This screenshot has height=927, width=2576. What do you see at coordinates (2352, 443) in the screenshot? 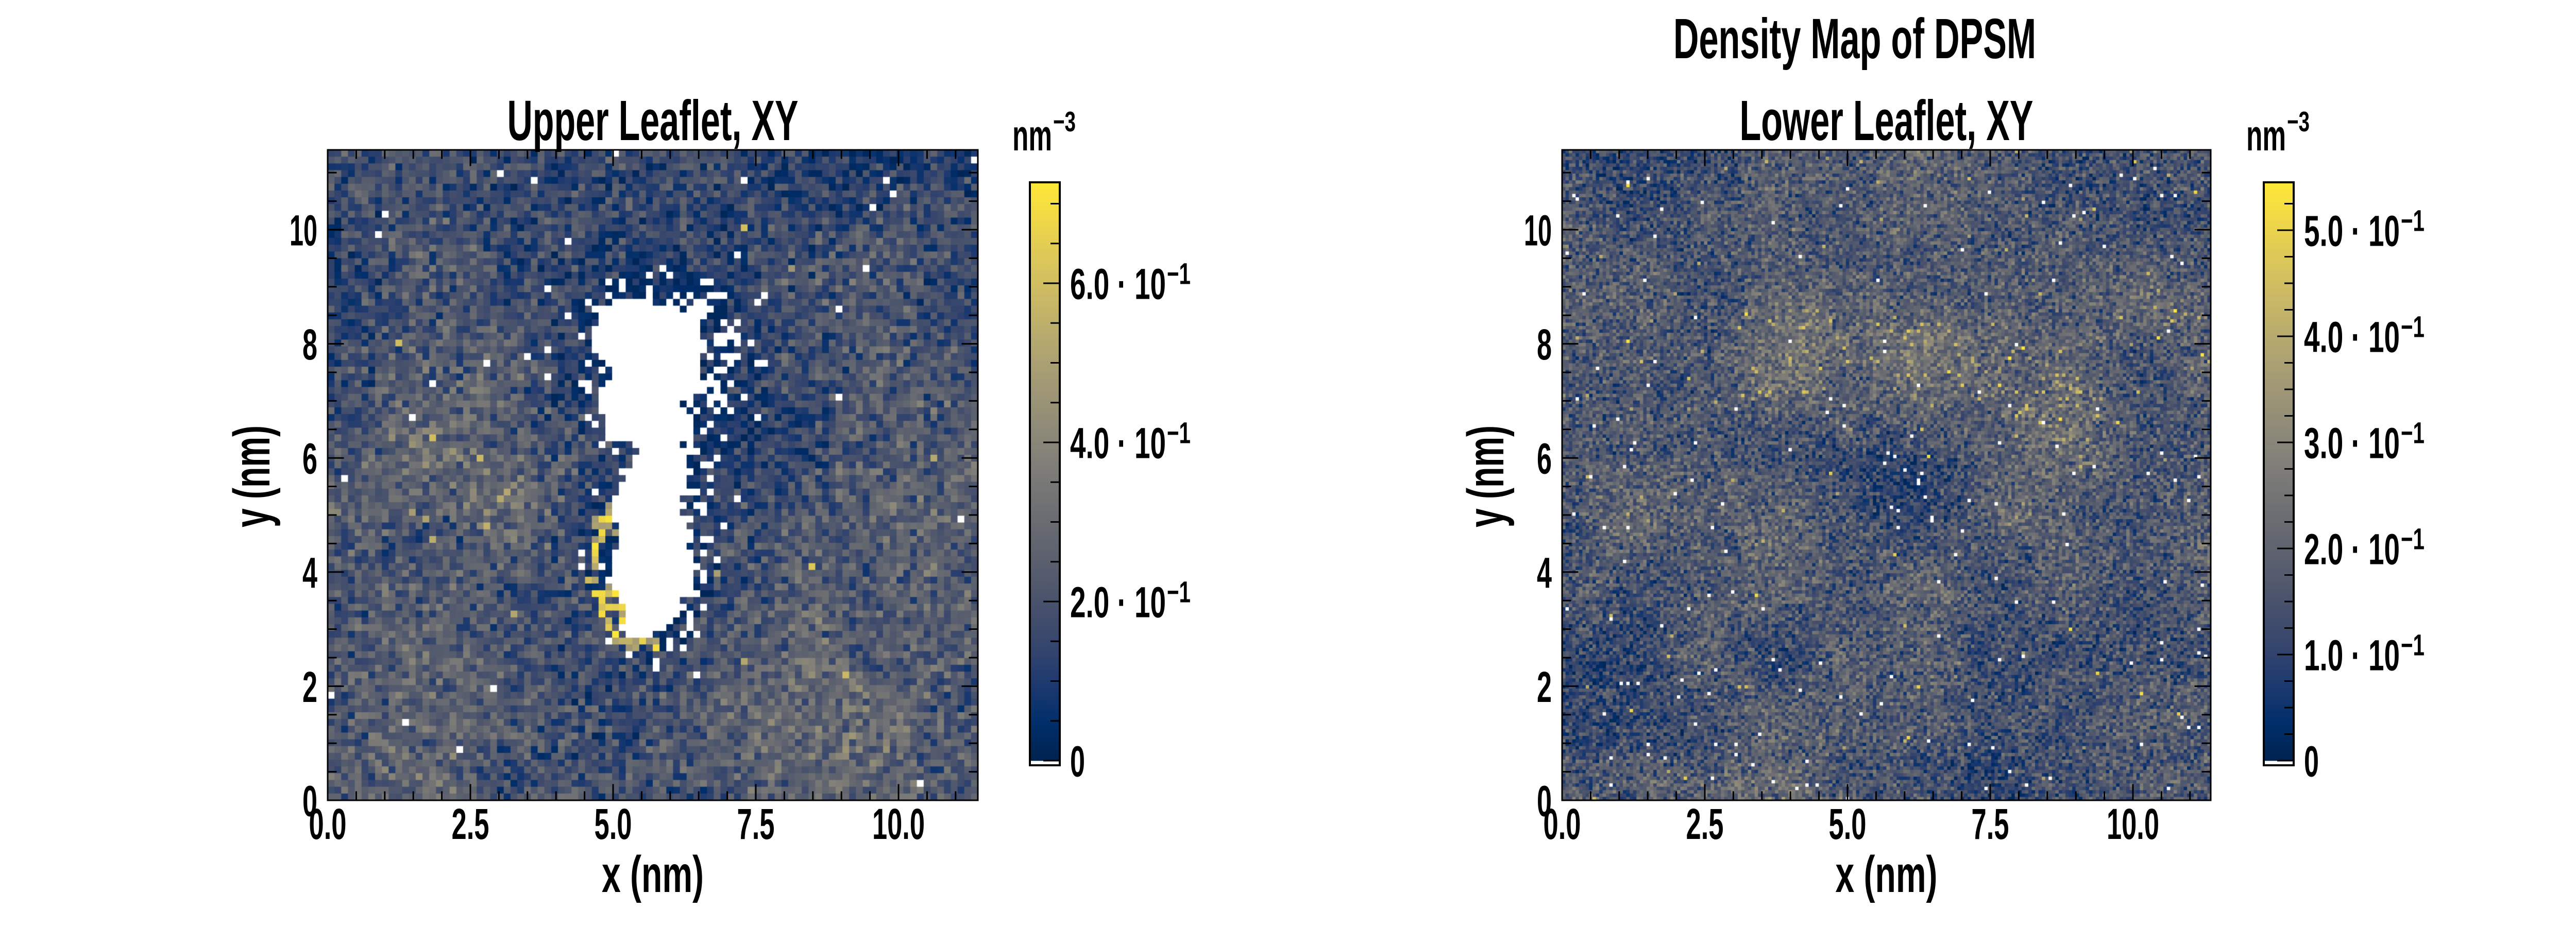
I see `svg-text: 3.0 · 10` at bounding box center [2352, 443].